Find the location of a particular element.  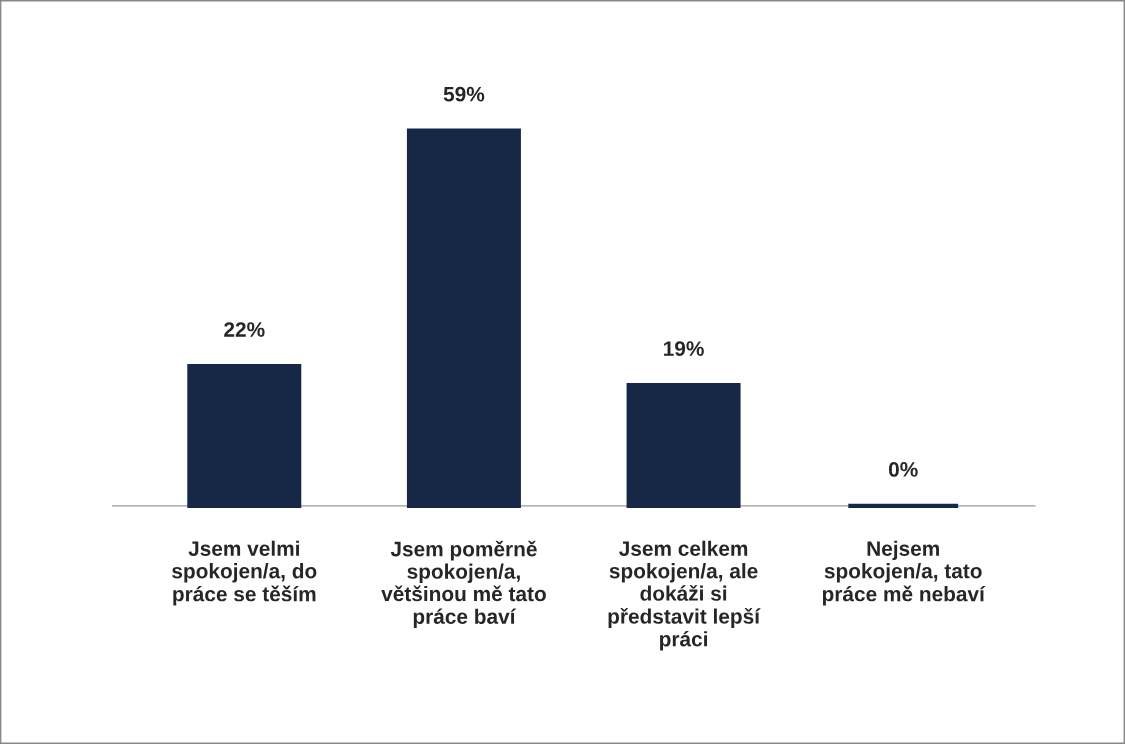

x-tick-label: Jsem velmi spokojen/a, do práce se těším is located at coordinates (244, 573).